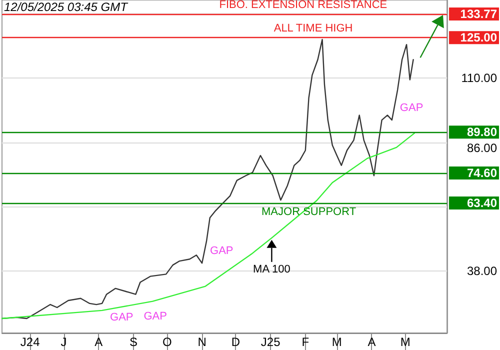 The width and height of the screenshot is (500, 350). Describe the element at coordinates (270, 342) in the screenshot. I see `x-tick-label: J25` at that location.